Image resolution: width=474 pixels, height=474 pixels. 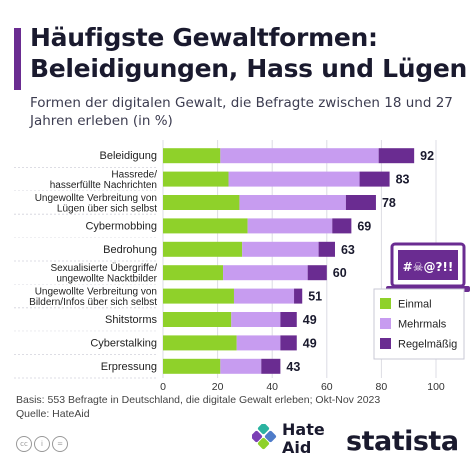 What do you see at coordinates (348, 250) in the screenshot?
I see `total-label: 63` at bounding box center [348, 250].